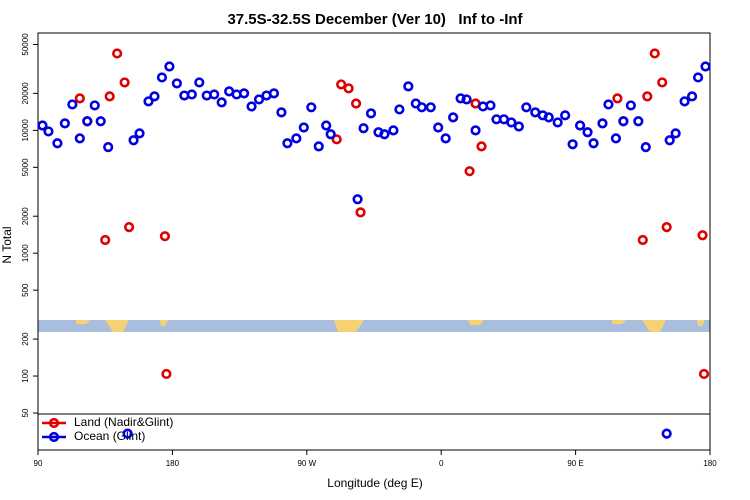 This screenshot has width=750, height=500. I want to click on x-axis-label: Longitude (deg E), so click(374, 483).